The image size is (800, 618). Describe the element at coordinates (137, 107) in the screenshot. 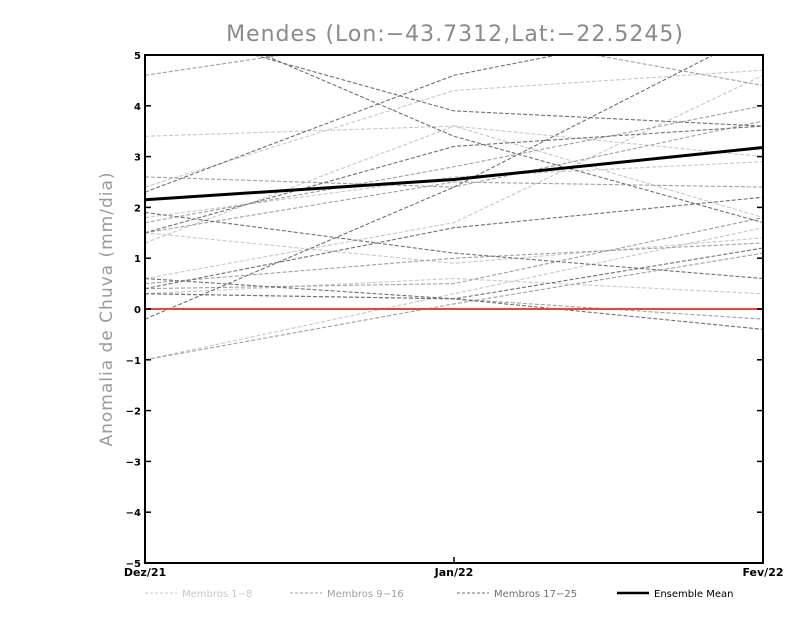

I see `y-tick-label: 4` at that location.